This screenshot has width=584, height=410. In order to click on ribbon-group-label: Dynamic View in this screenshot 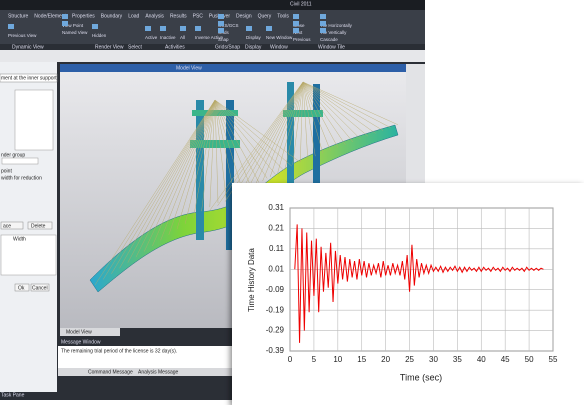, I will do `click(28, 47)`.